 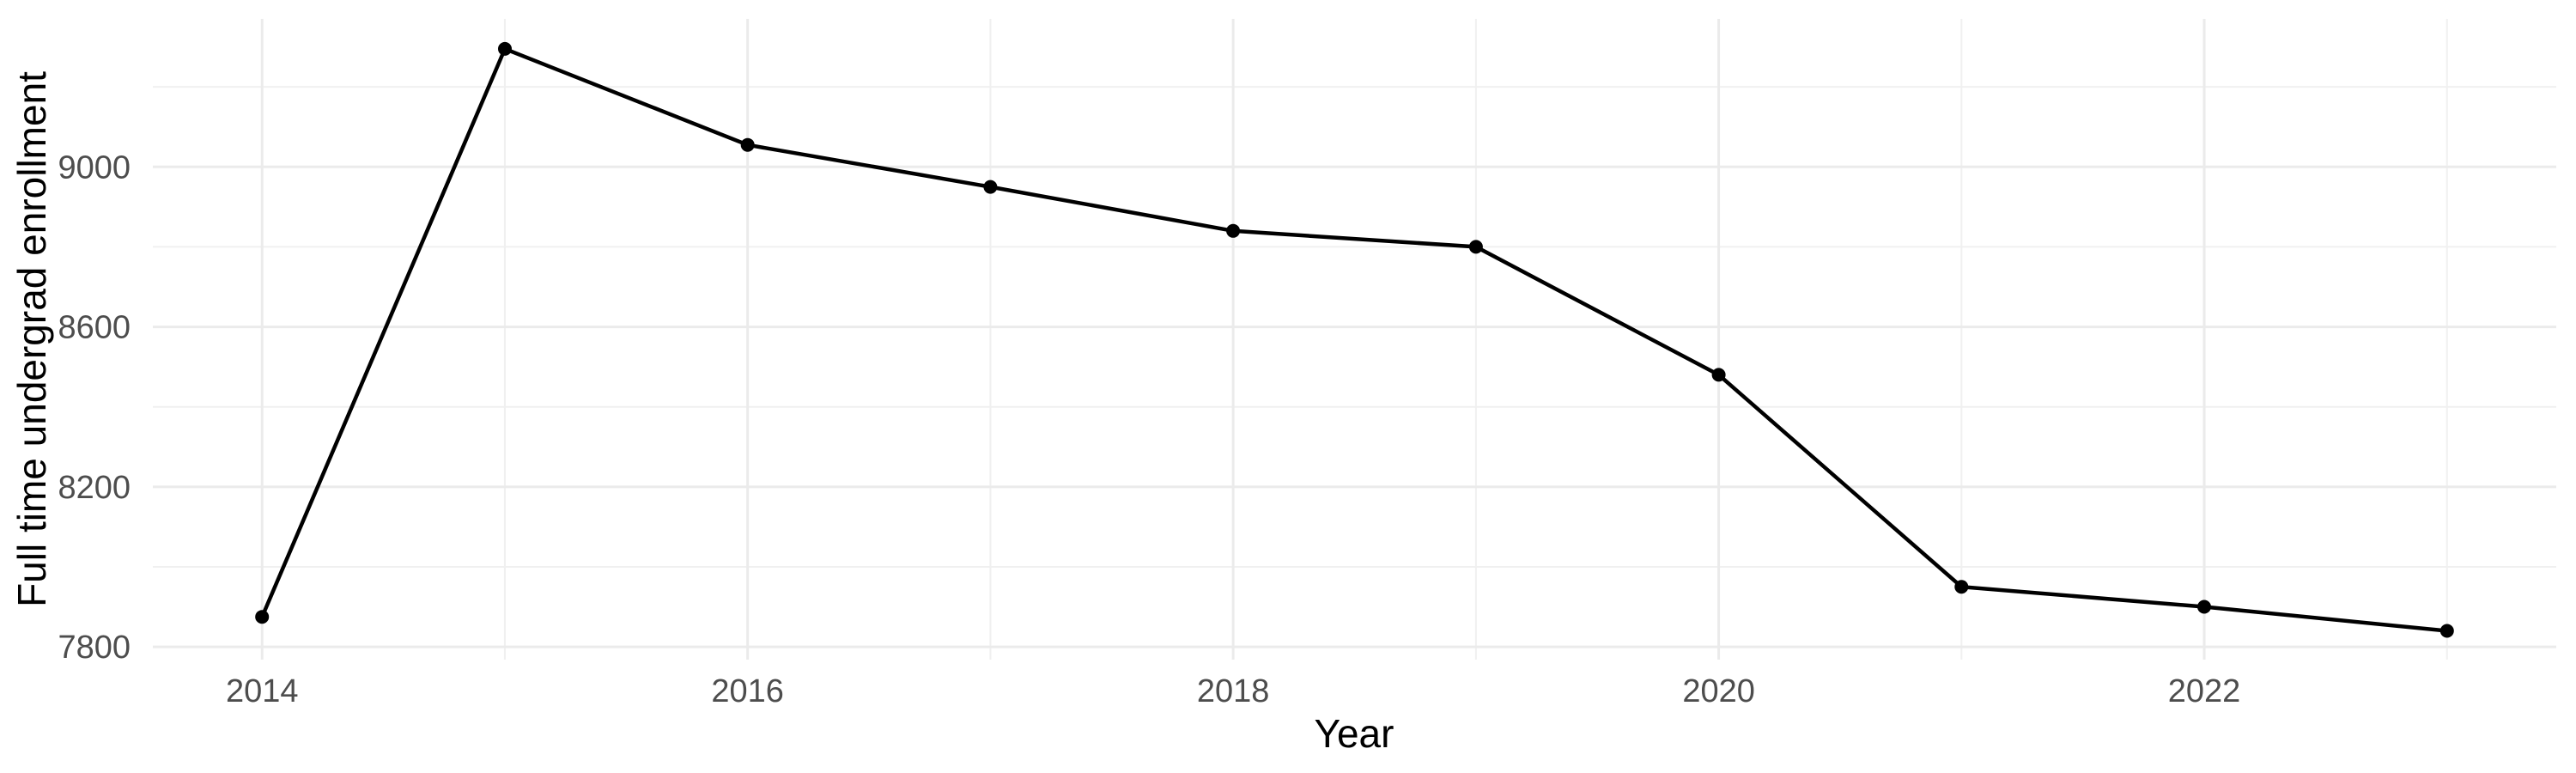 I want to click on x-axis-tick-label: 2018, so click(x=1233, y=691).